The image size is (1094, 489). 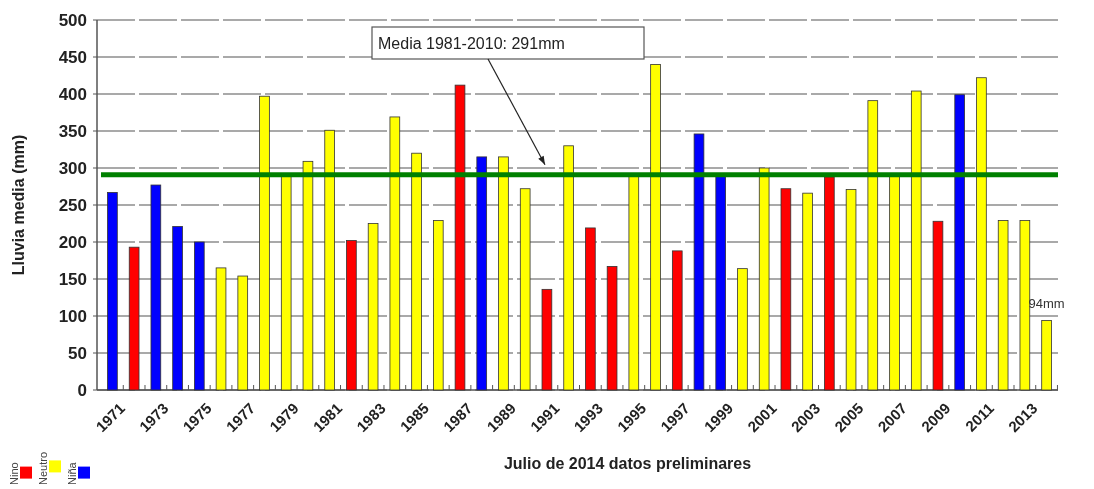 I want to click on y-tick-label: 400, so click(x=72, y=94).